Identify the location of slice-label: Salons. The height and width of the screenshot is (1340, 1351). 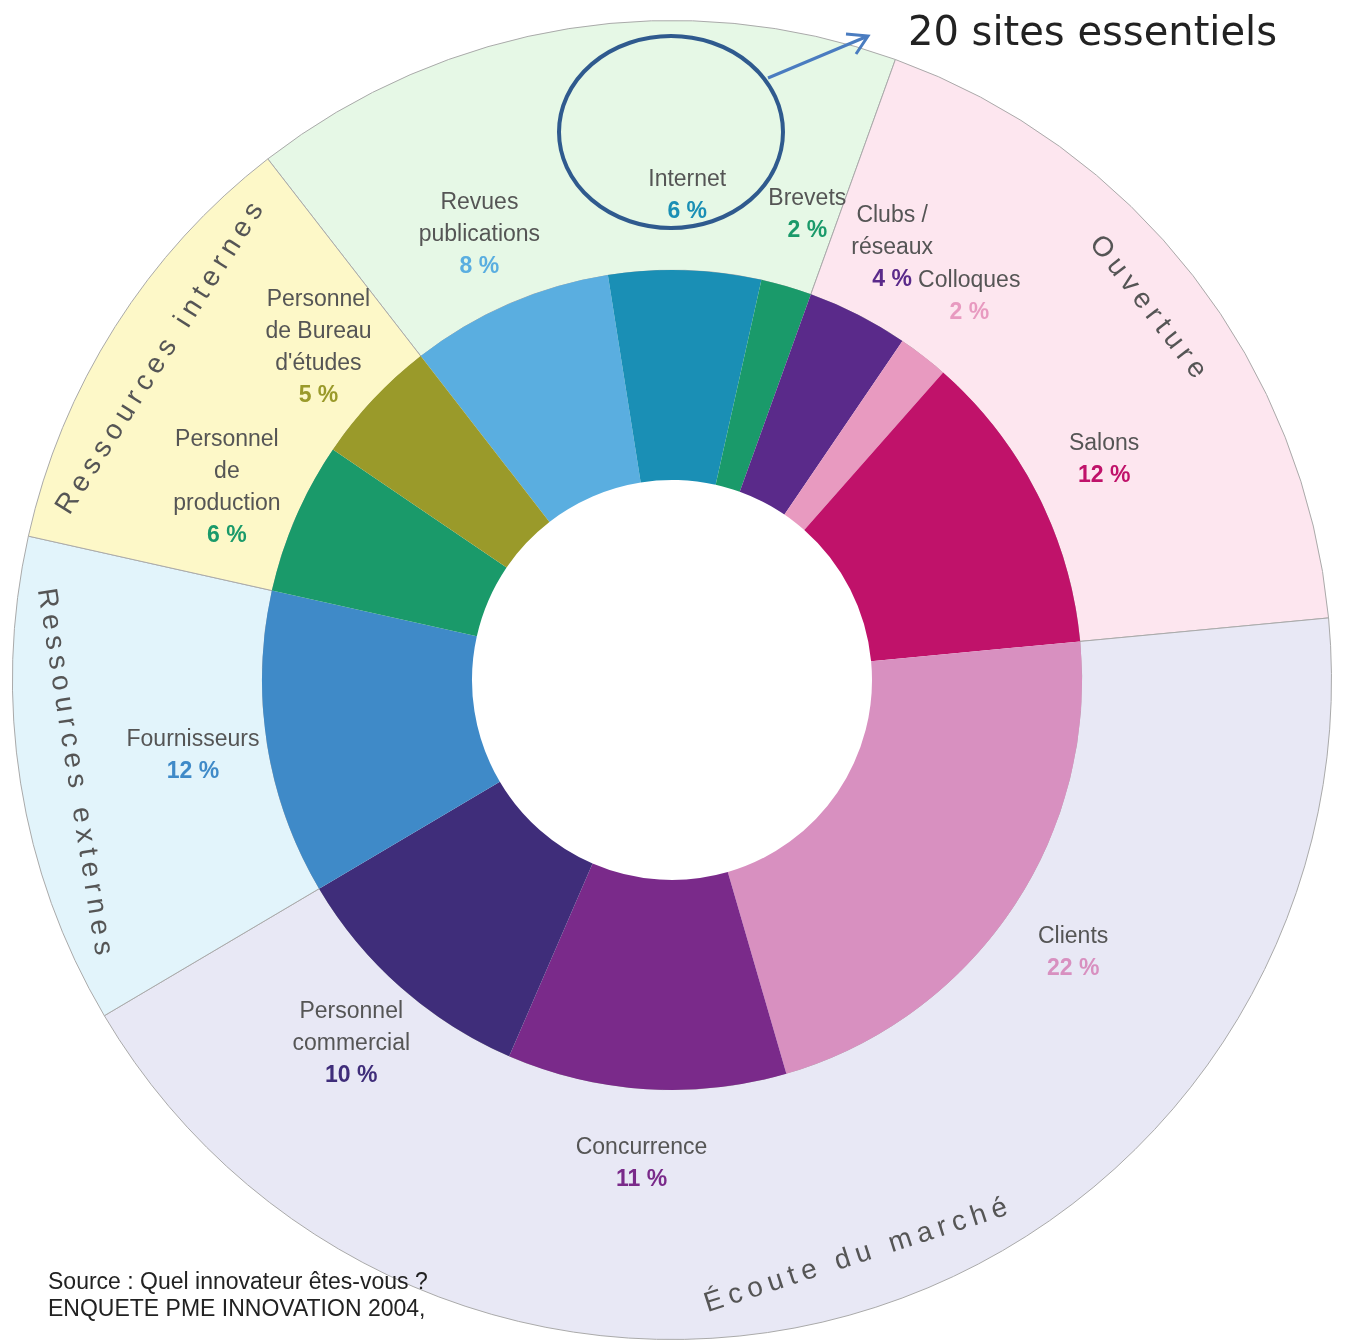
(1104, 442).